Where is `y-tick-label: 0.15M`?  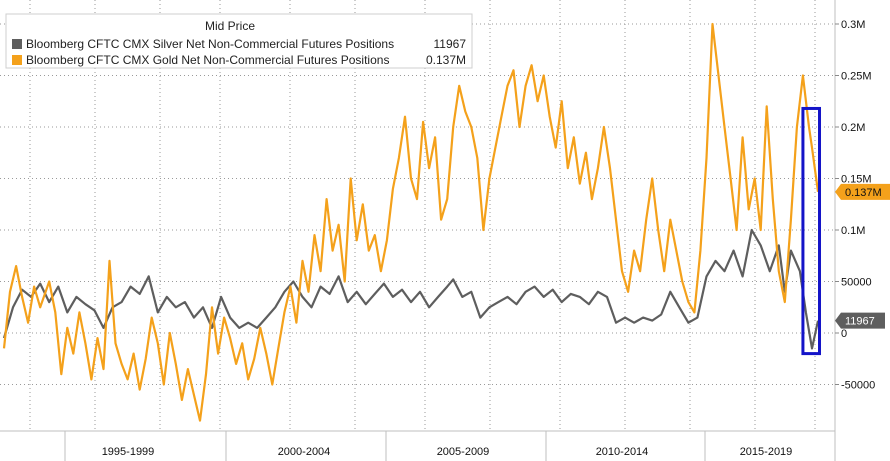
y-tick-label: 0.15M is located at coordinates (856, 180).